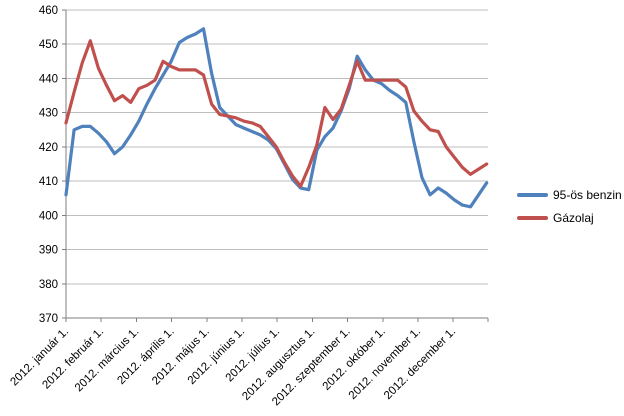 Image resolution: width=624 pixels, height=416 pixels. Describe the element at coordinates (48, 319) in the screenshot. I see `y-axis-label: 370` at that location.